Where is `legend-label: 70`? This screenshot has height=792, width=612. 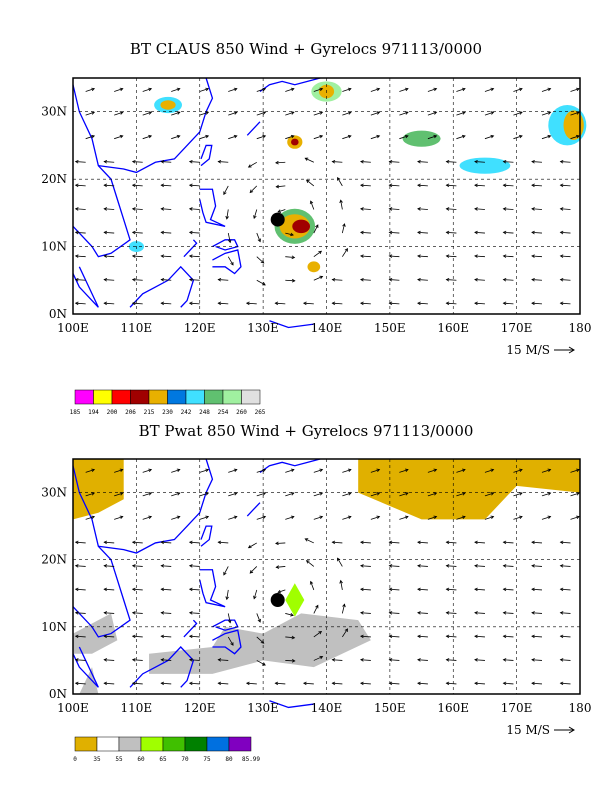 legend-label: 70 is located at coordinates (185, 759).